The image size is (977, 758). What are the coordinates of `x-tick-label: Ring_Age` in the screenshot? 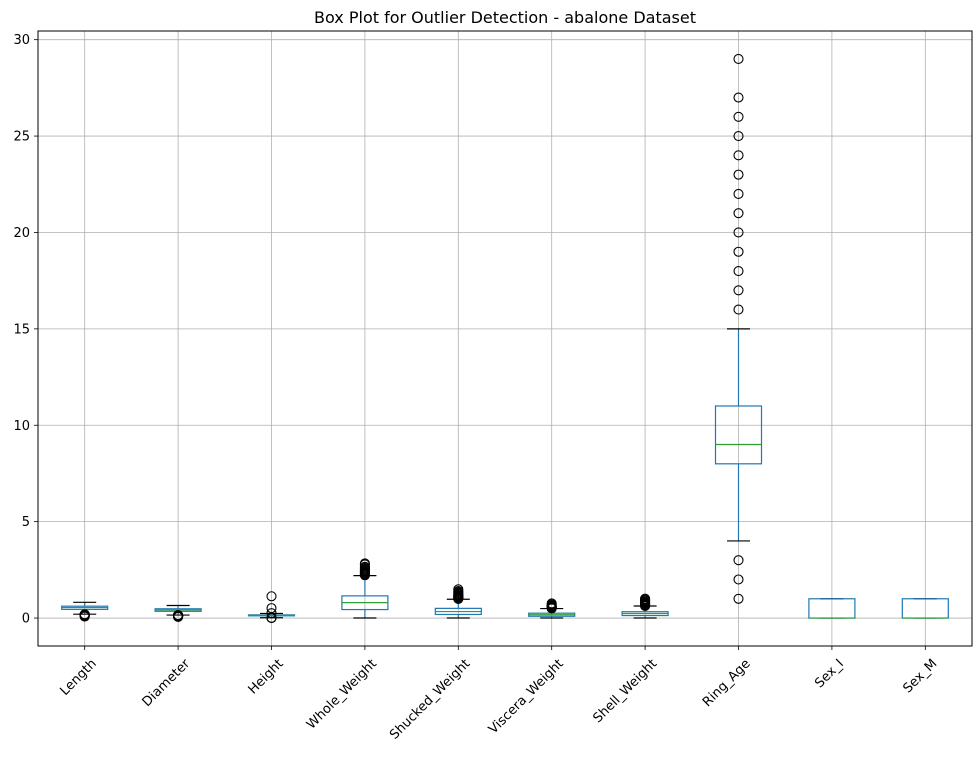 It's located at (727, 683).